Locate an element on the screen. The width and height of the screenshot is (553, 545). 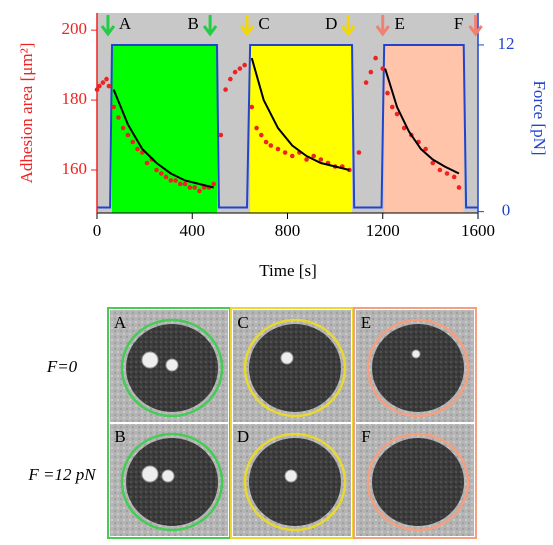
x-tick-label: 800 is located at coordinates (288, 230).